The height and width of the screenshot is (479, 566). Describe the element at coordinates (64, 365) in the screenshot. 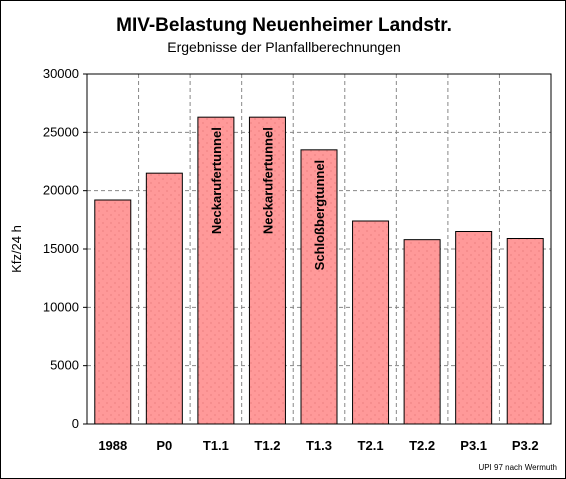

I see `y-tick-label: 5000` at that location.